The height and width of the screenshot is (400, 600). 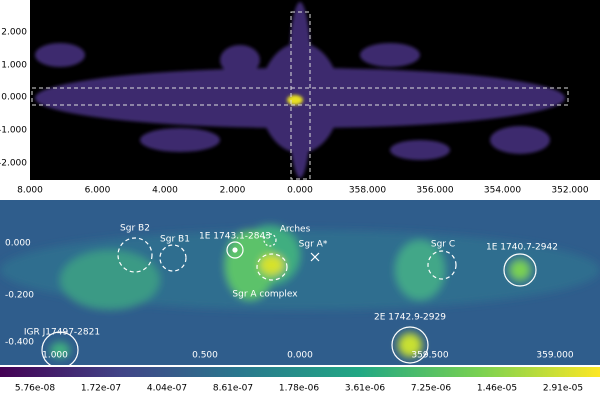 I want to click on x-tick-label: 1.000, so click(x=55, y=356).